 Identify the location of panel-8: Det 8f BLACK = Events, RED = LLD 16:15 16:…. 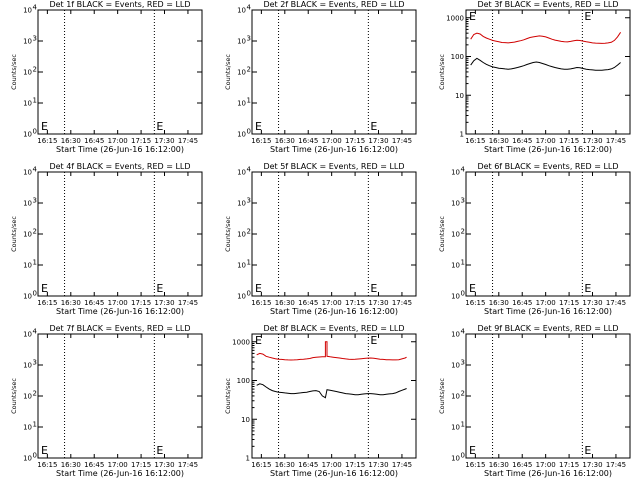
(320, 401).